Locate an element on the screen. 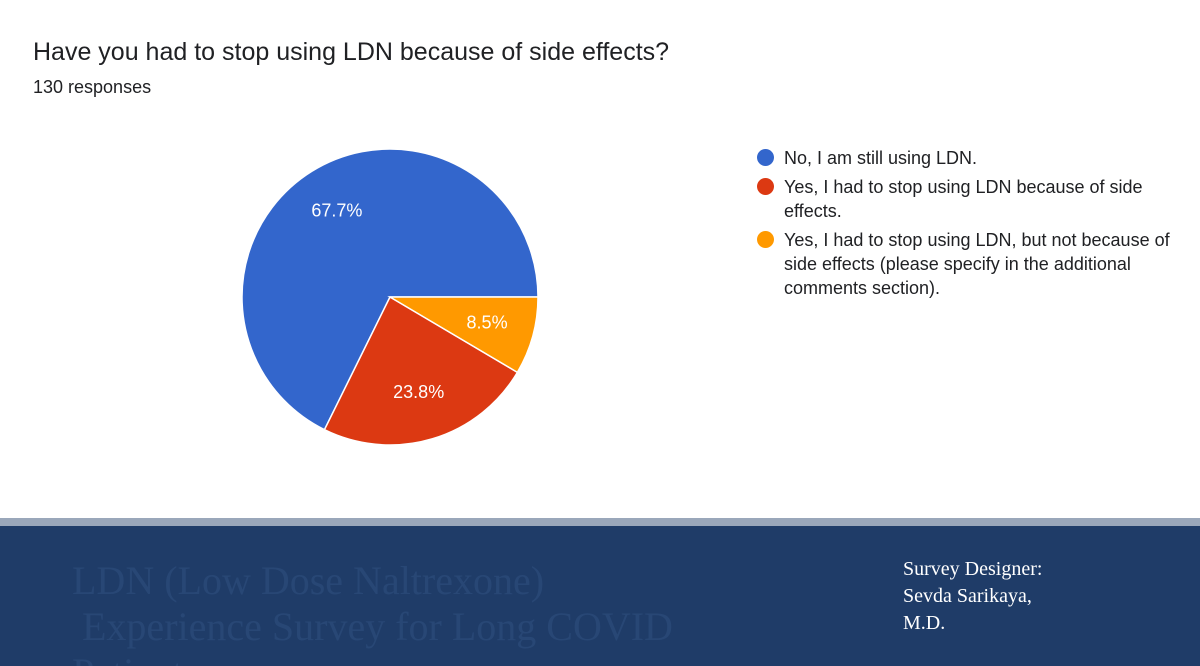 The image size is (1200, 666). pie-chart: 67.7% 23.8% 8.5% is located at coordinates (390, 297).